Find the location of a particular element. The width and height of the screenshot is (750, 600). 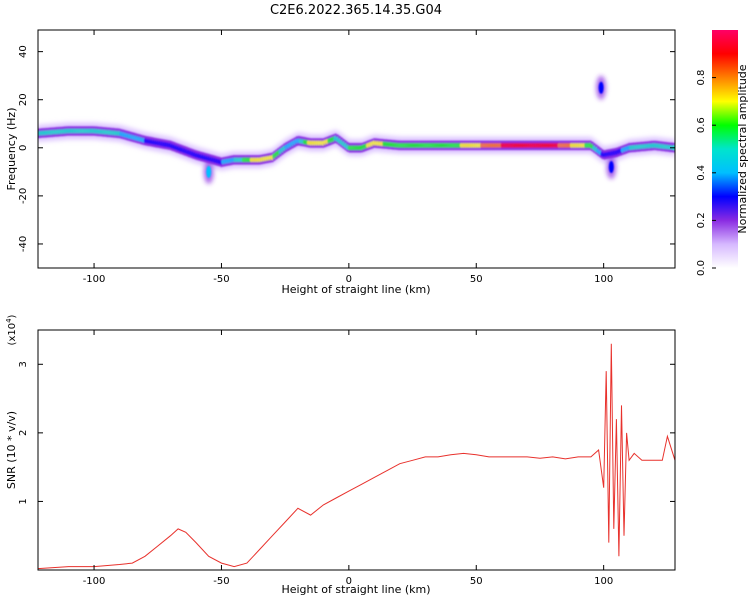

colorbar-tick-label: 0.8 is located at coordinates (701, 78).